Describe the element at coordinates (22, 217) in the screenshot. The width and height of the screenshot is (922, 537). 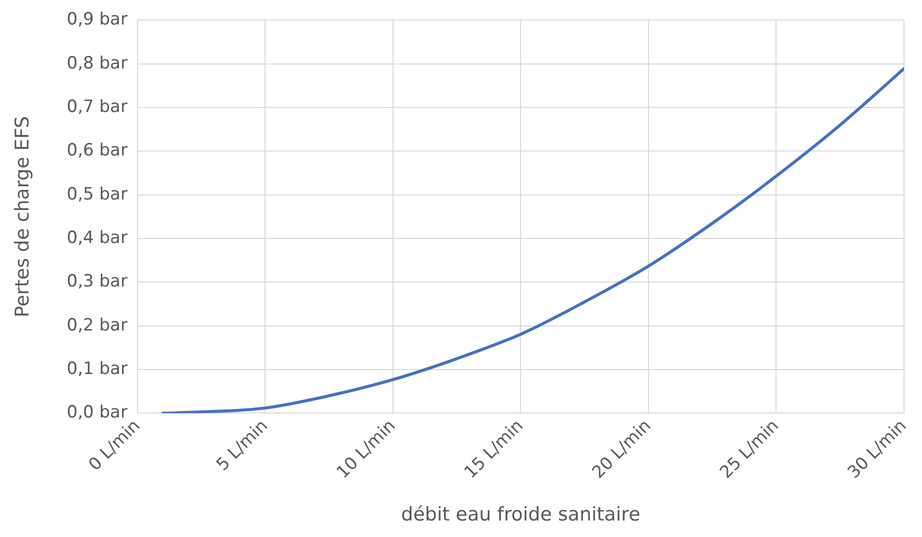
I see `y-axis-title: Pertes de charge EFS` at that location.